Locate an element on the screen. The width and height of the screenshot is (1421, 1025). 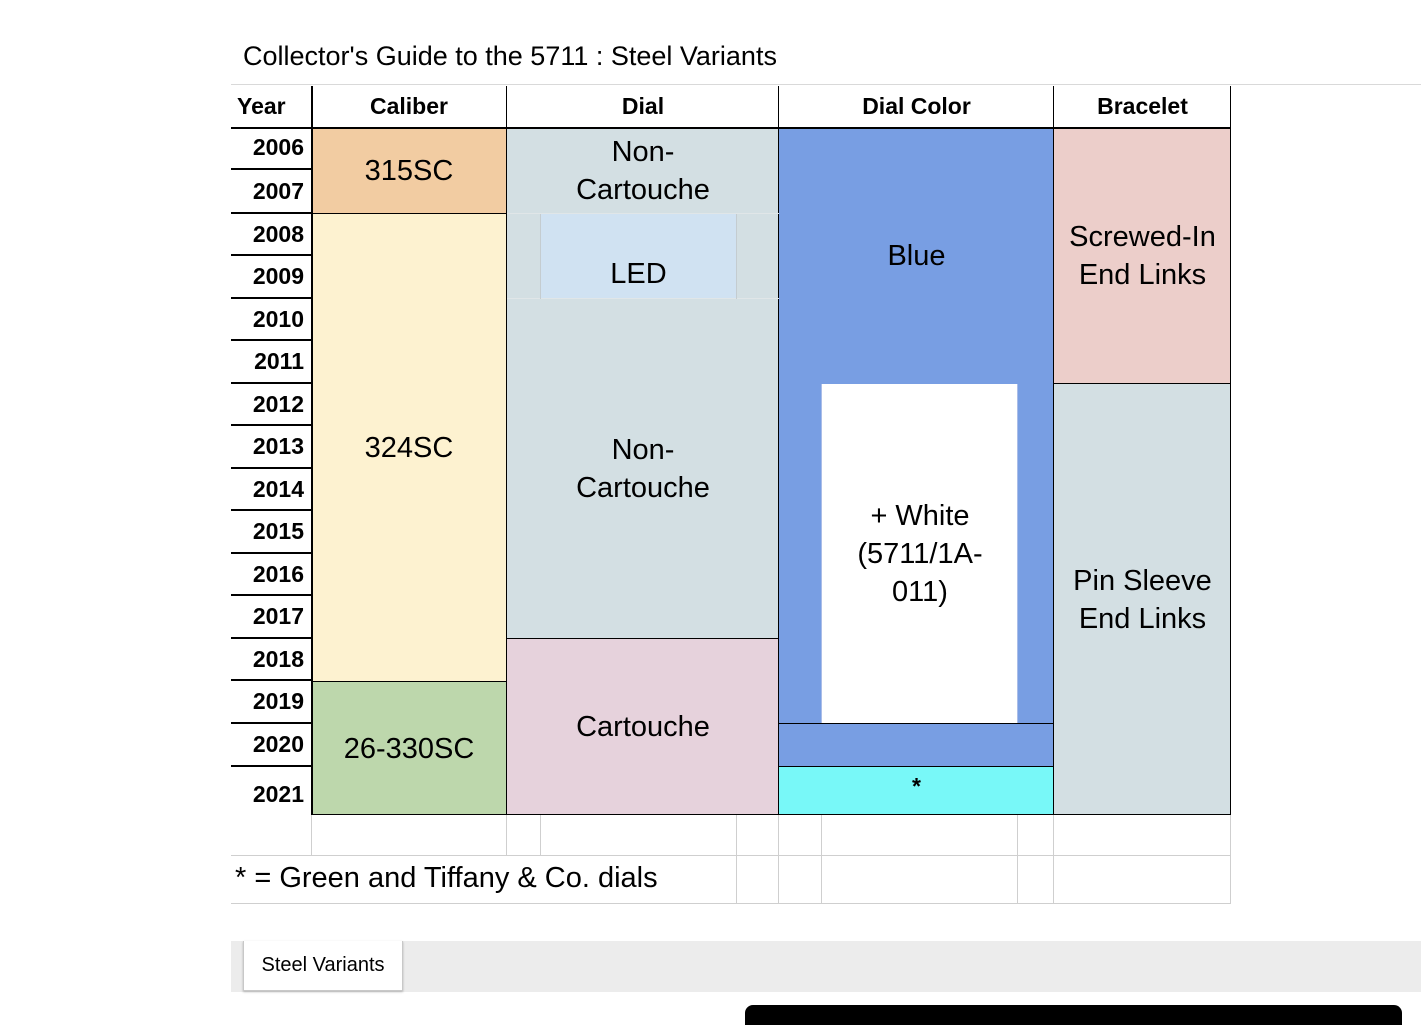
bracelet-pin-sleeve: Pin Sleeve End Links is located at coordinates (1142, 599).